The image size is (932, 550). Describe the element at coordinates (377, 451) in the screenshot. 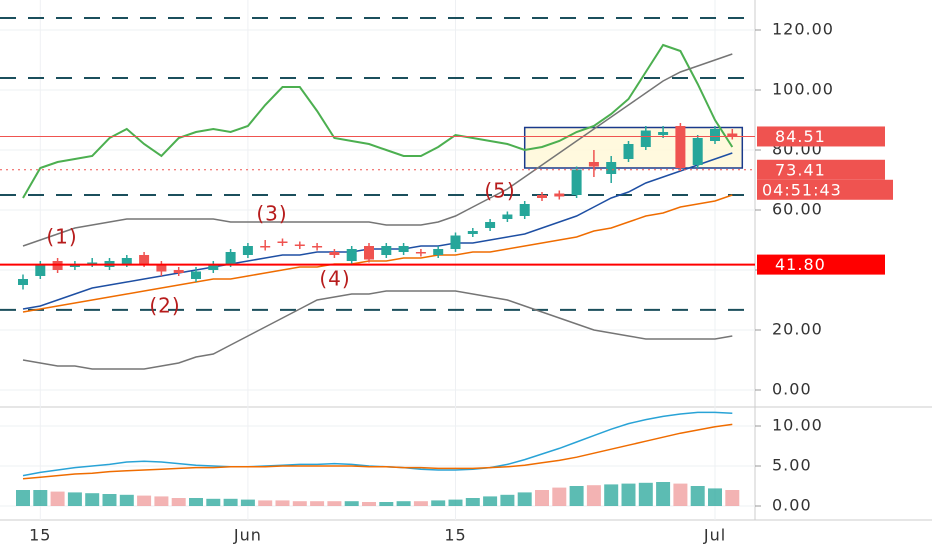

I see `indicator-line` at that location.